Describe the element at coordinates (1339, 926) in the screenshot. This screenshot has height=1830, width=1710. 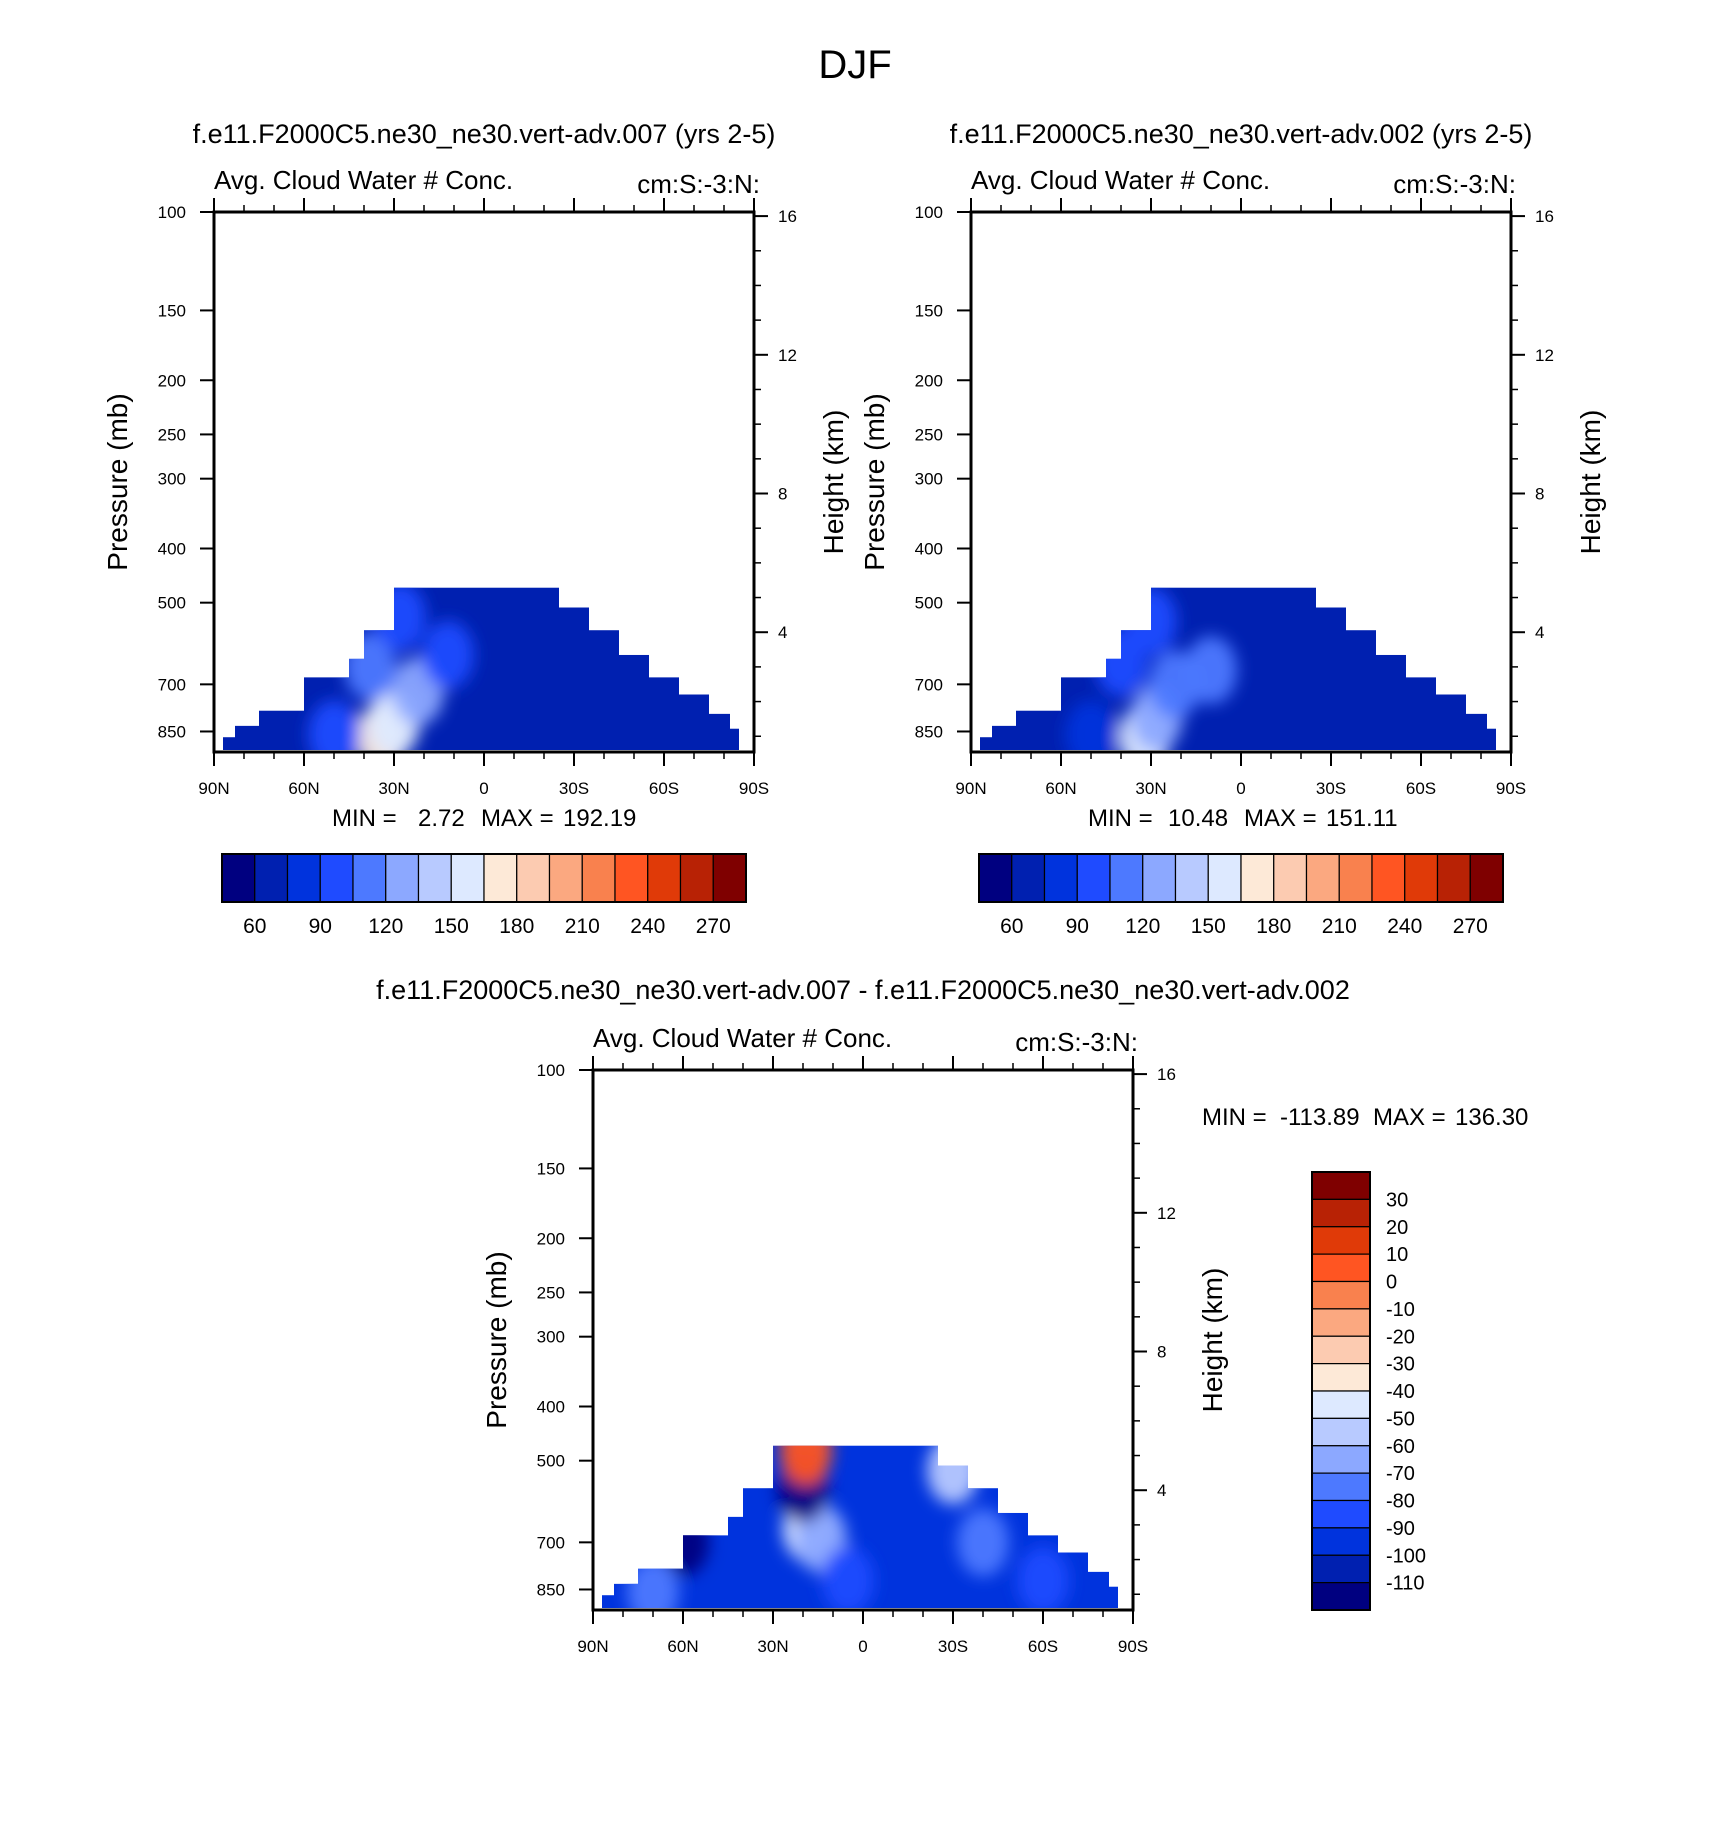
I see `colorbar-tick-label: 210` at that location.